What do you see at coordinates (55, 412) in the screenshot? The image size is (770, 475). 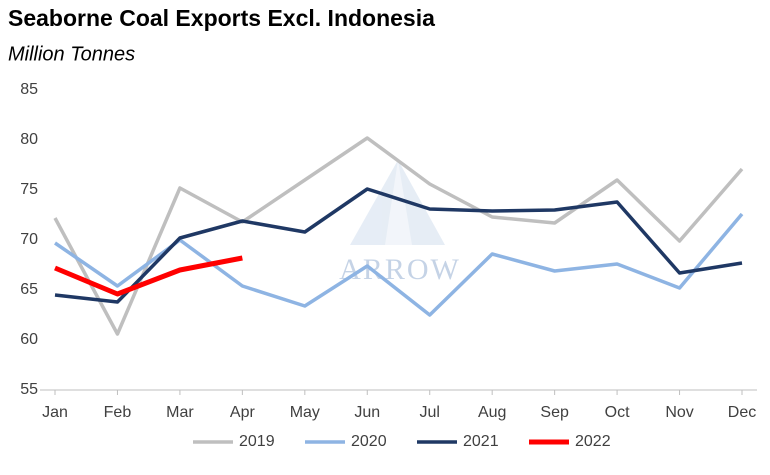 I see `x-tick-label: Jan` at bounding box center [55, 412].